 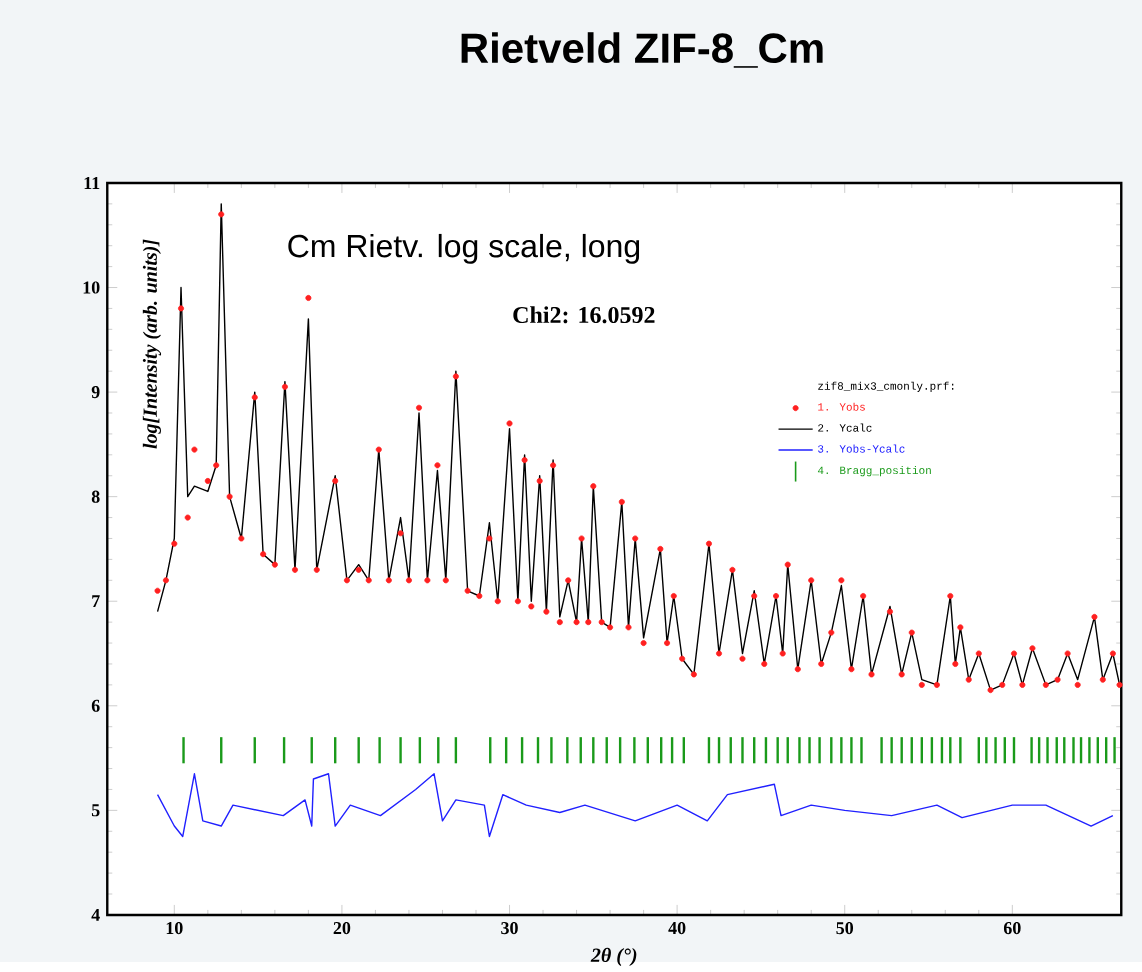 What do you see at coordinates (95, 705) in the screenshot?
I see `y-tick-label: 6` at bounding box center [95, 705].